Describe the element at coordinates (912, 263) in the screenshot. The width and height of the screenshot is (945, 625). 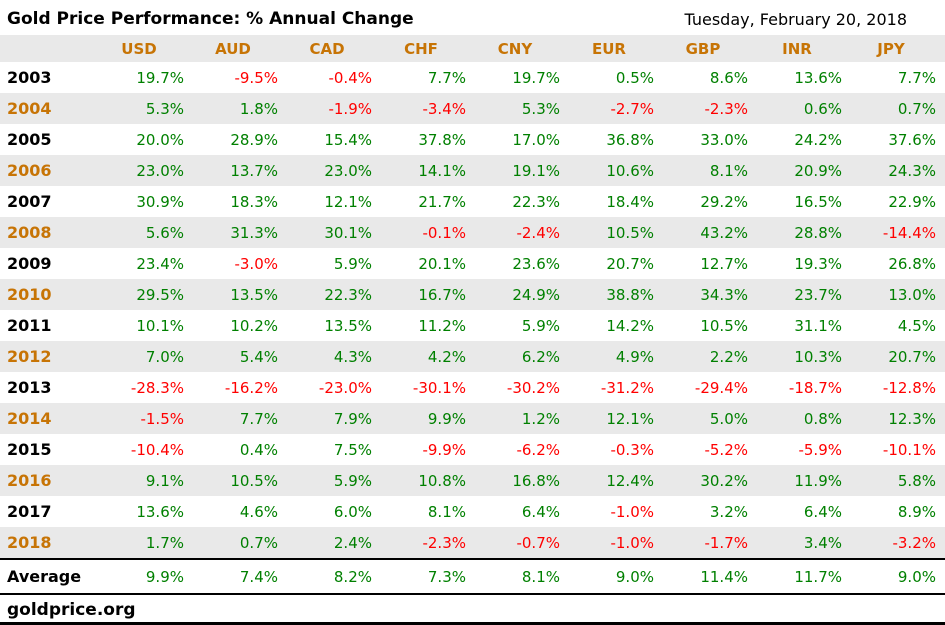
I see `value-cell: 26.8%` at that location.